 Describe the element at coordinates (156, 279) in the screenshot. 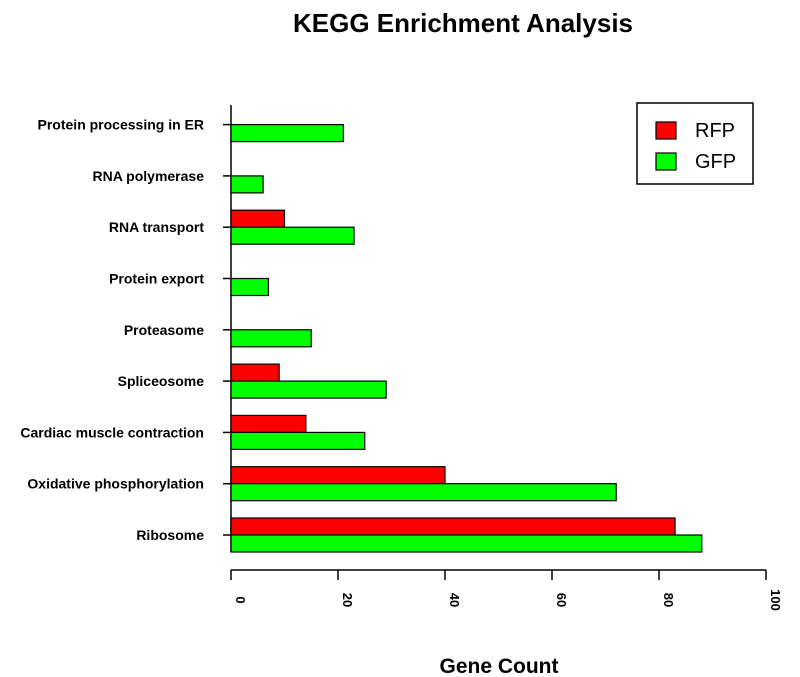

I see `category-label: Protein export` at that location.